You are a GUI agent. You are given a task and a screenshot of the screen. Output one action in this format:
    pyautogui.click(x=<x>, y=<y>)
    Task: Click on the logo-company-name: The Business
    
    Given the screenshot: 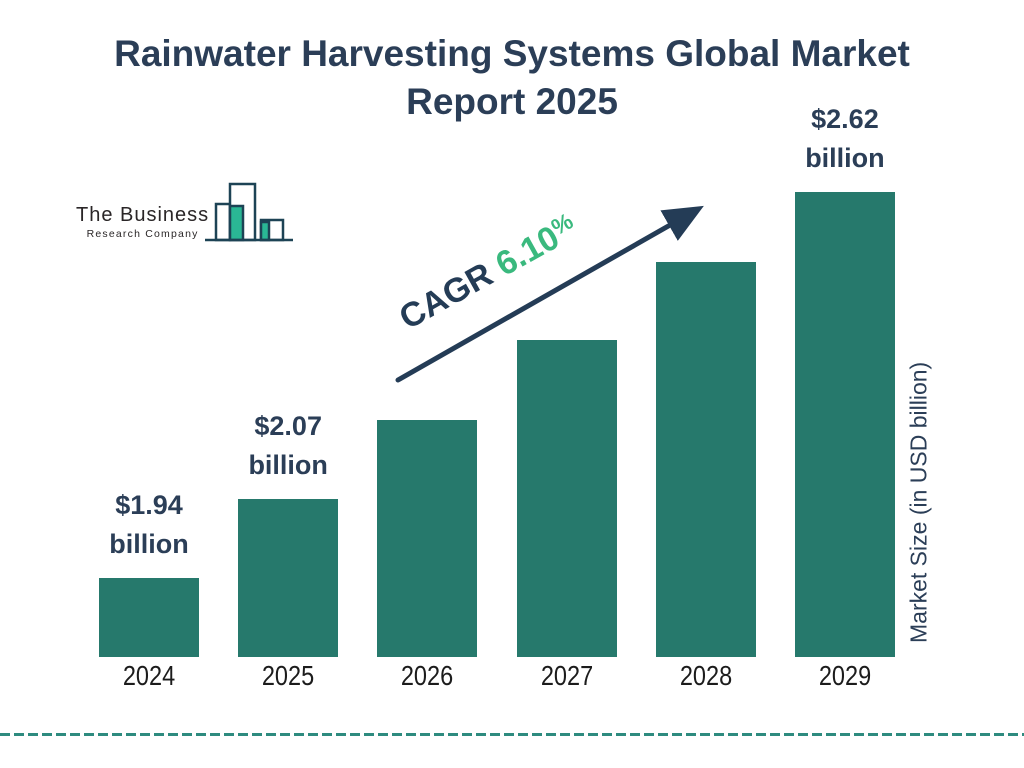 What is the action you would take?
    pyautogui.click(x=143, y=215)
    